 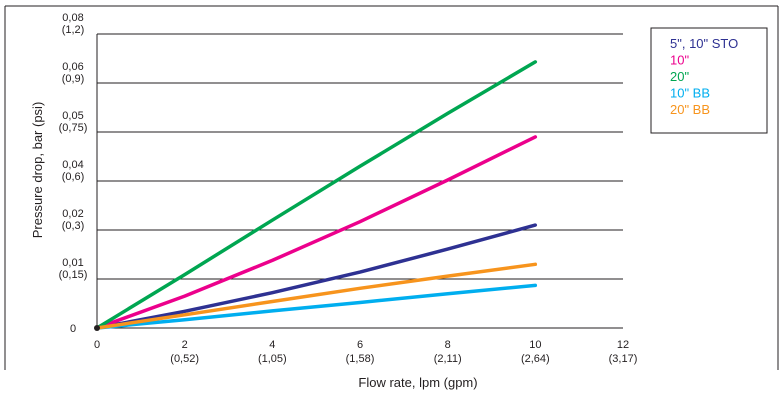 I want to click on origin-point, so click(x=97, y=328).